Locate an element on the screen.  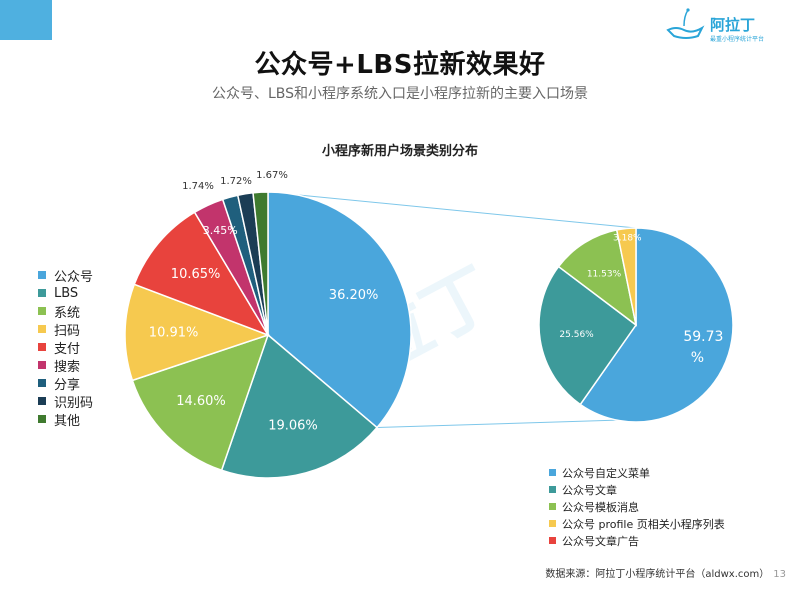
legend-label: 公众号模板消息 is located at coordinates (600, 507).